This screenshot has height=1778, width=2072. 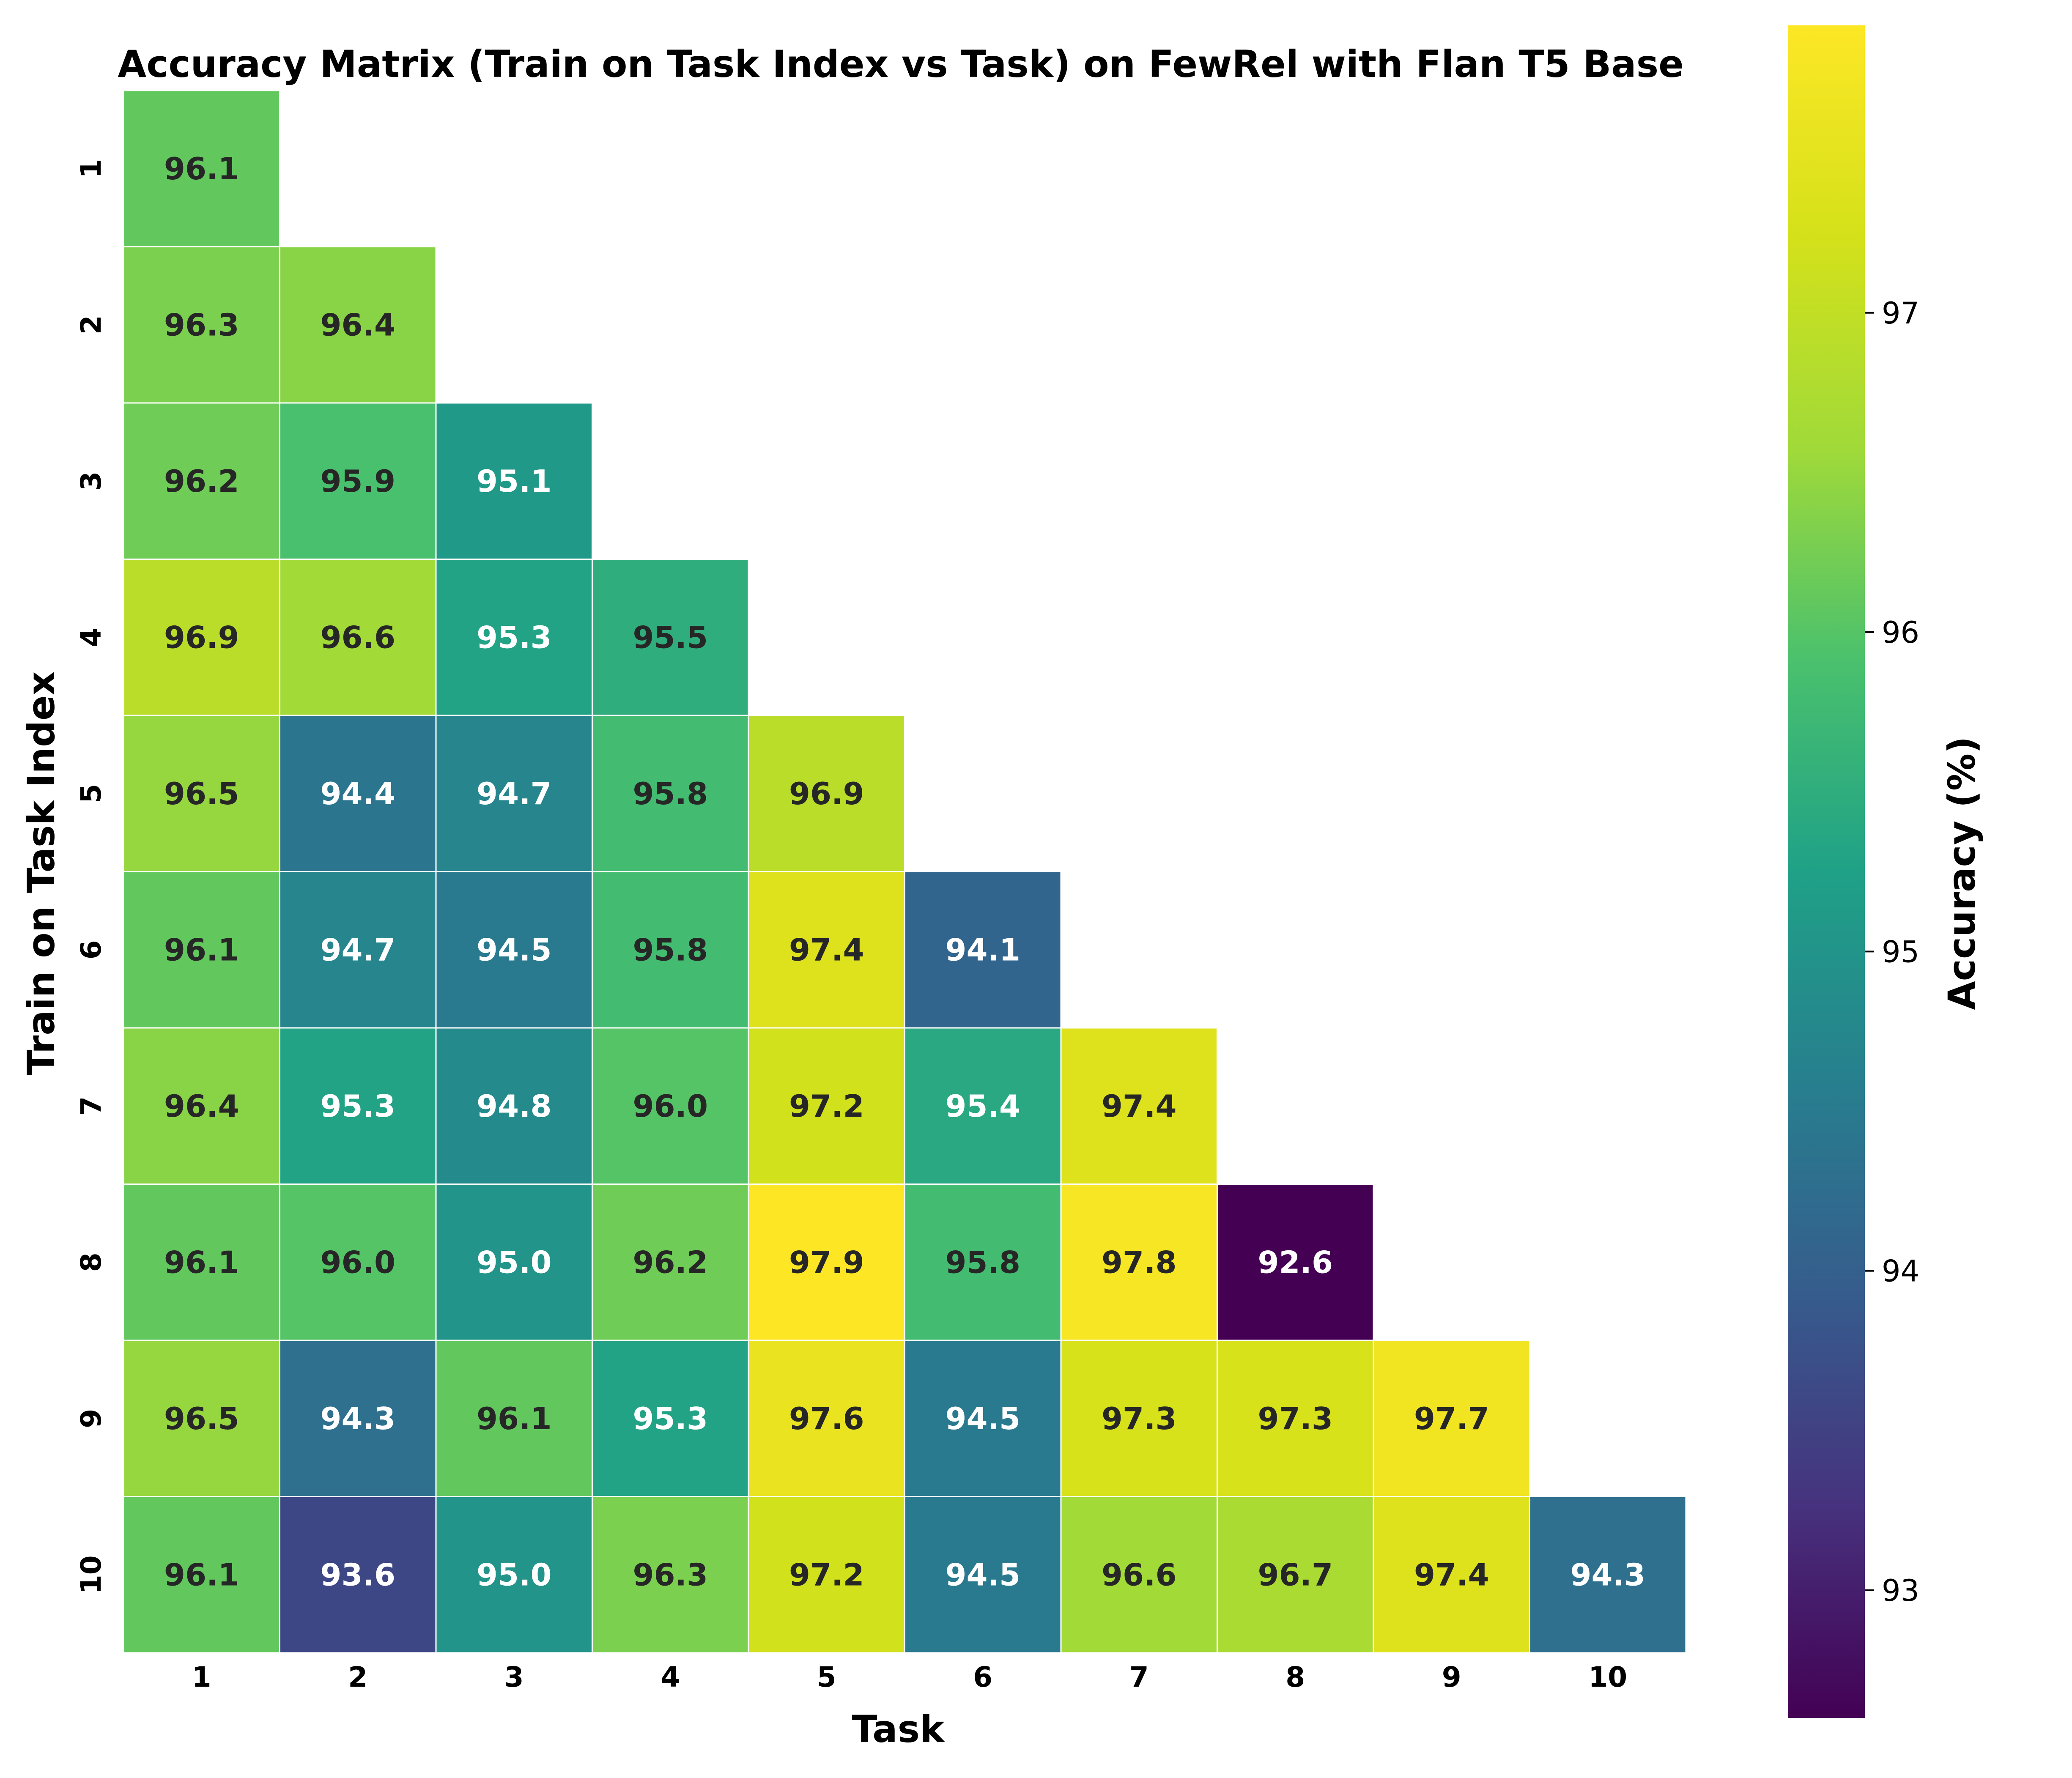 What do you see at coordinates (1139, 1677) in the screenshot?
I see `x-tick-label: 7` at bounding box center [1139, 1677].